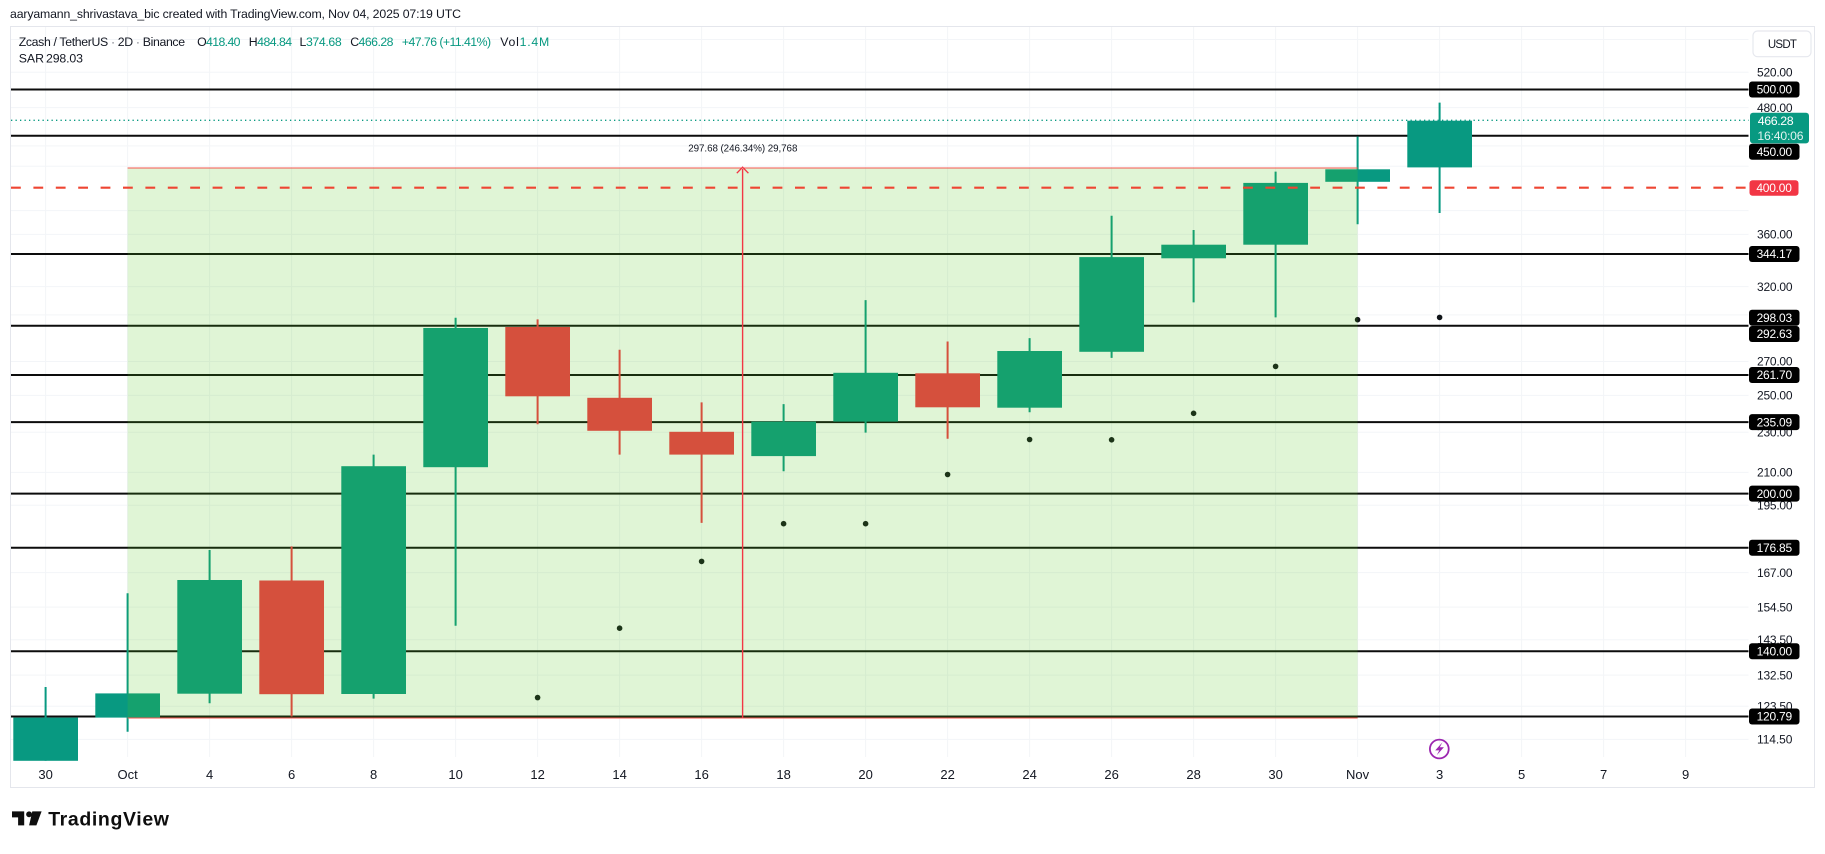  I want to click on svg-text: Nov, so click(1358, 774).